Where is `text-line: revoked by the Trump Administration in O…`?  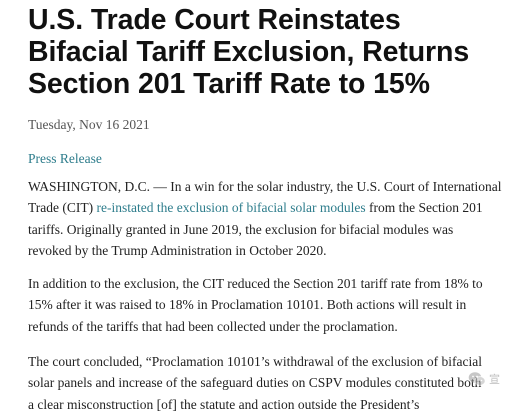
text-line: revoked by the Trump Administration in O… is located at coordinates (177, 250).